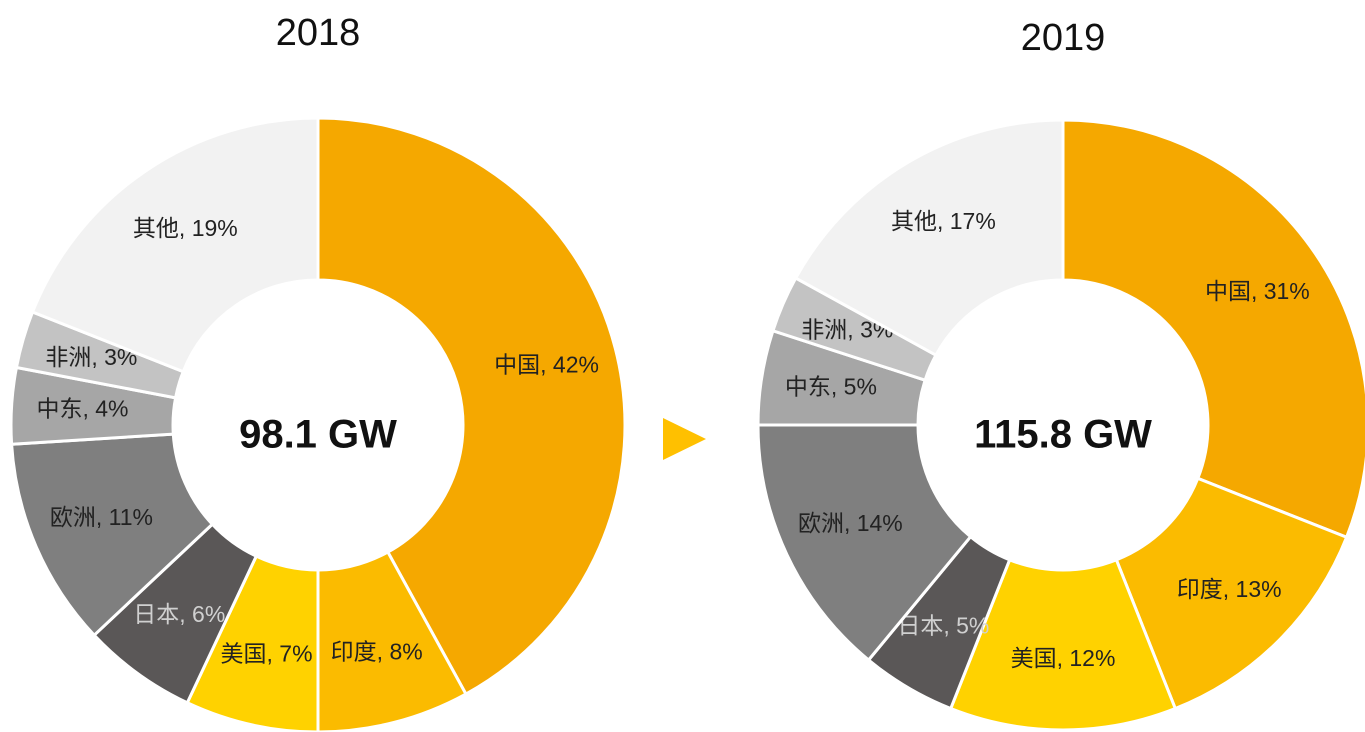 This screenshot has height=732, width=1365. Describe the element at coordinates (101, 517) in the screenshot. I see `data-label: 欧洲, 11%` at that location.